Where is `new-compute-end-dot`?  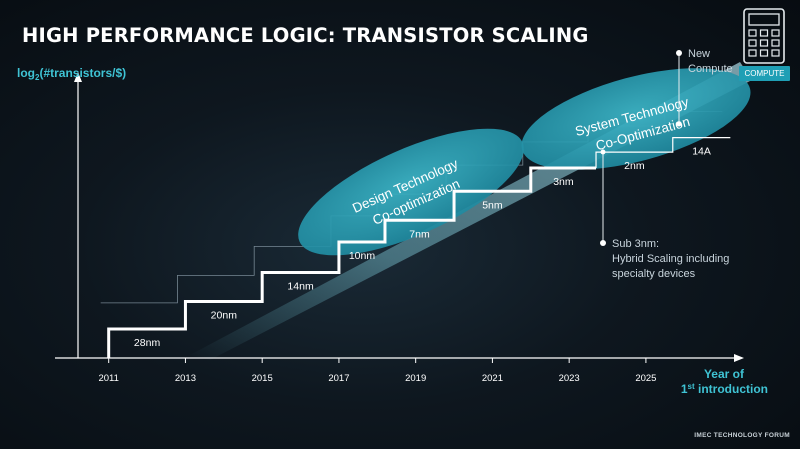 new-compute-end-dot is located at coordinates (679, 124).